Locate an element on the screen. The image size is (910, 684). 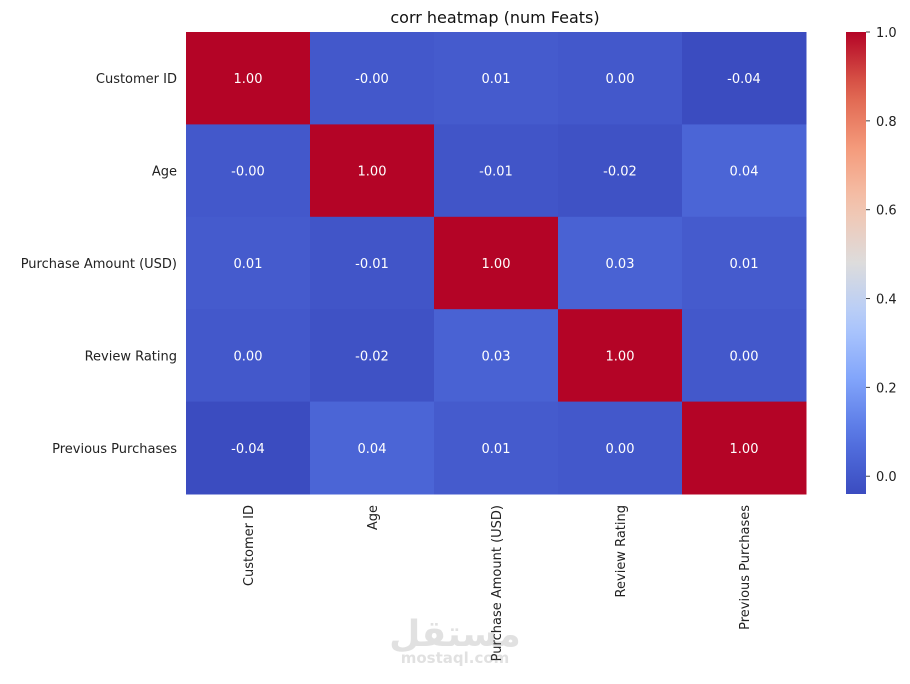
colorbar-tick-label: 0.4 is located at coordinates (886, 300).